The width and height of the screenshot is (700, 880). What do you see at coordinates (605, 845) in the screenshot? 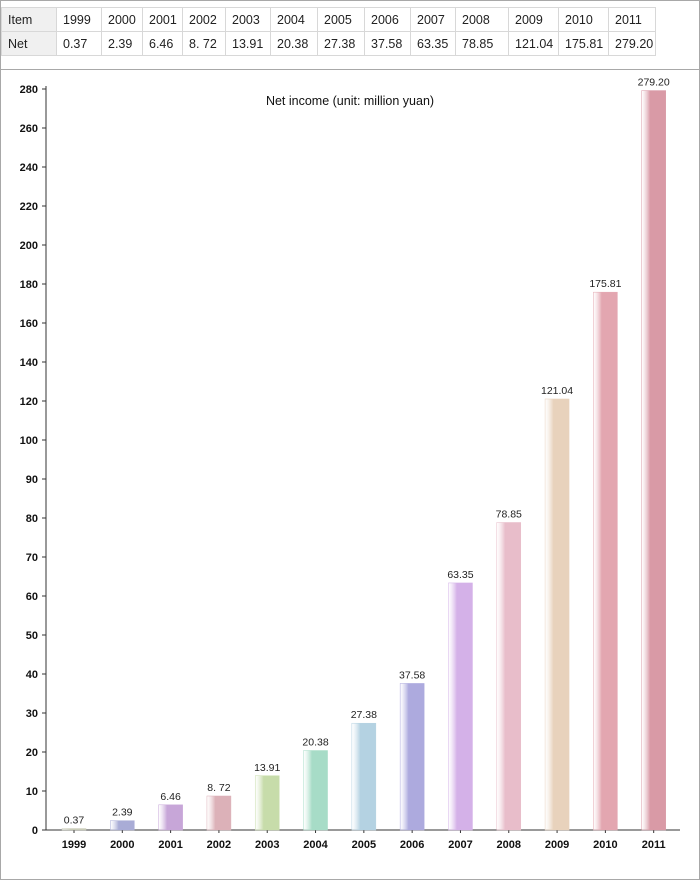
I see `x-tick-label: 2010` at bounding box center [605, 845].